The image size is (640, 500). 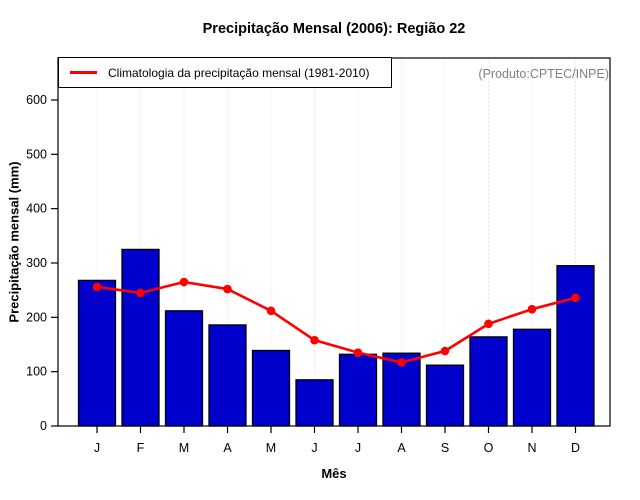 What do you see at coordinates (36, 154) in the screenshot?
I see `y-tick-label-500: 500` at bounding box center [36, 154].